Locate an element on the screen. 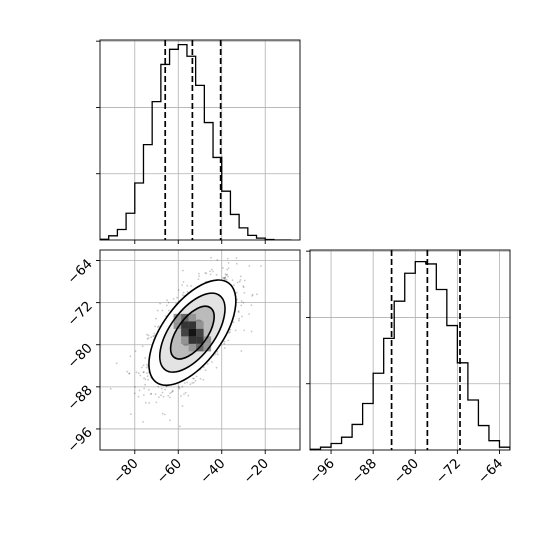  y-marginal-grid is located at coordinates (410, 350).